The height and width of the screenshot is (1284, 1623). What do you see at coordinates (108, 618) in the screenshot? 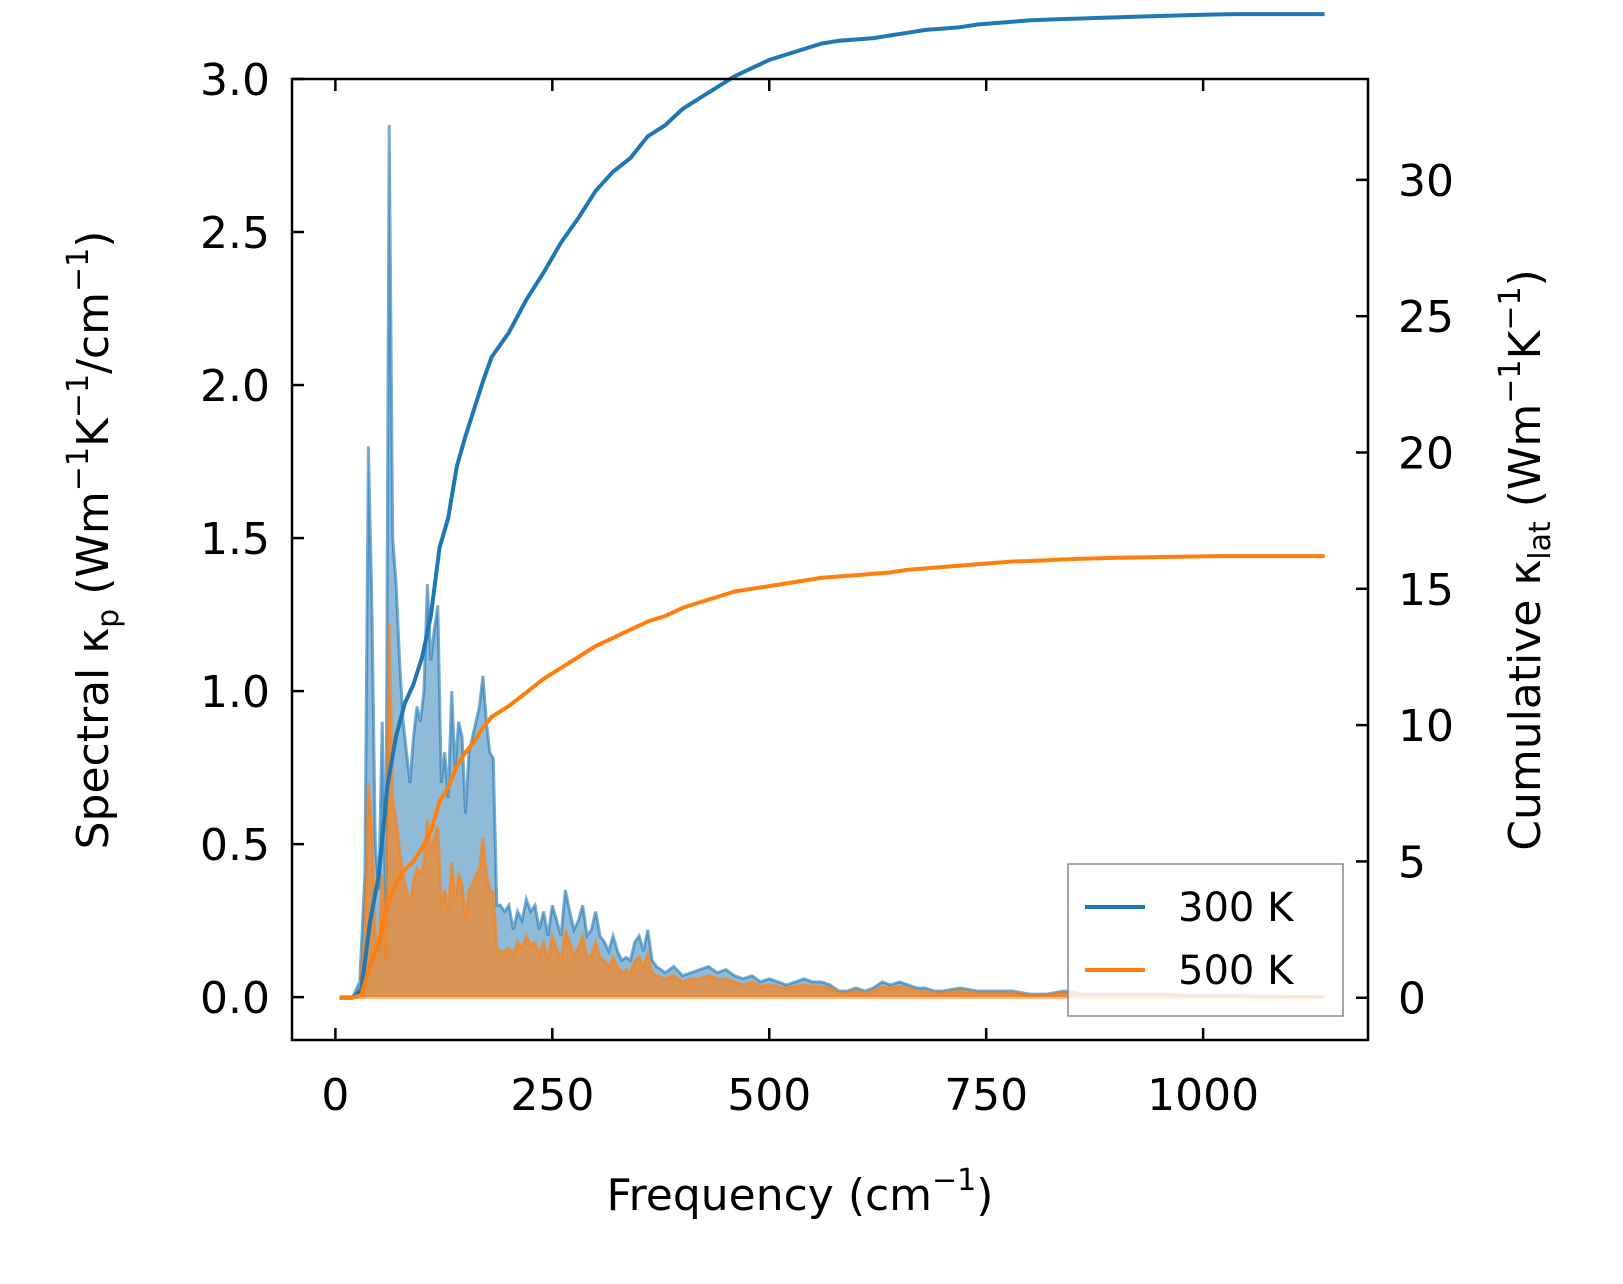
I see `y-left-title-sub1: p` at bounding box center [108, 618].